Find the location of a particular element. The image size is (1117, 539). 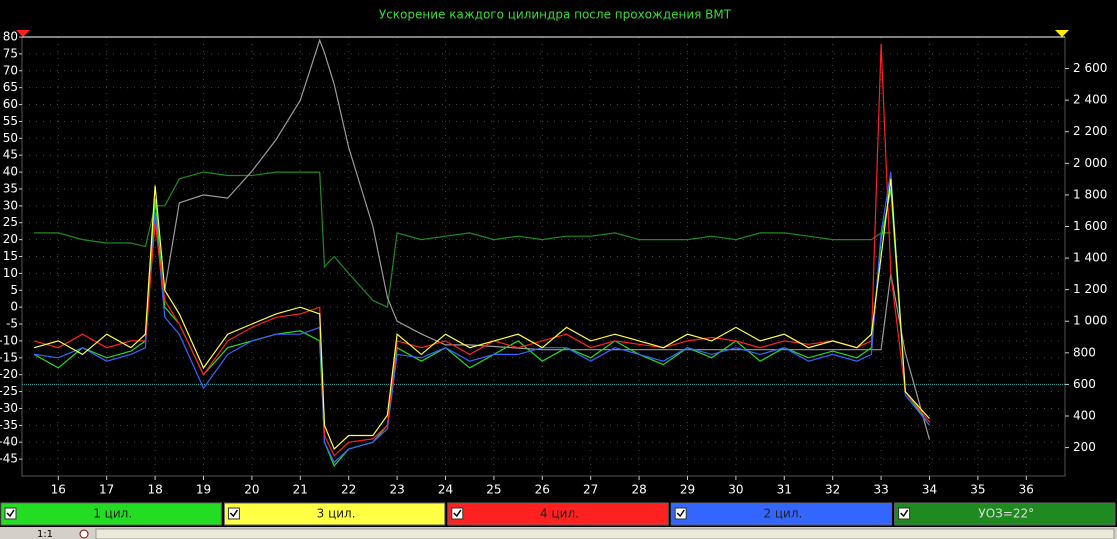

zoom-label: 1:1 is located at coordinates (45, 534).